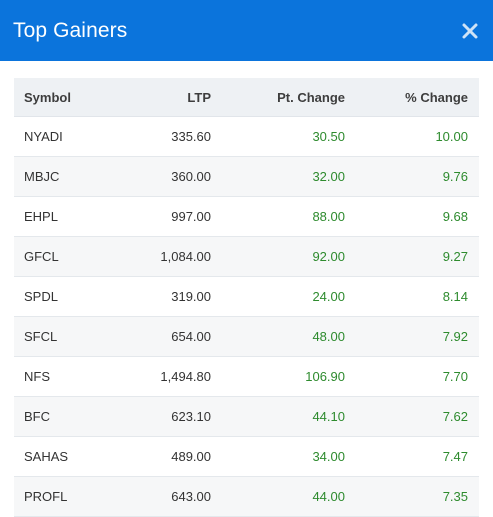 The width and height of the screenshot is (493, 517). Describe the element at coordinates (191, 496) in the screenshot. I see `cell-ltp: 643.00` at that location.